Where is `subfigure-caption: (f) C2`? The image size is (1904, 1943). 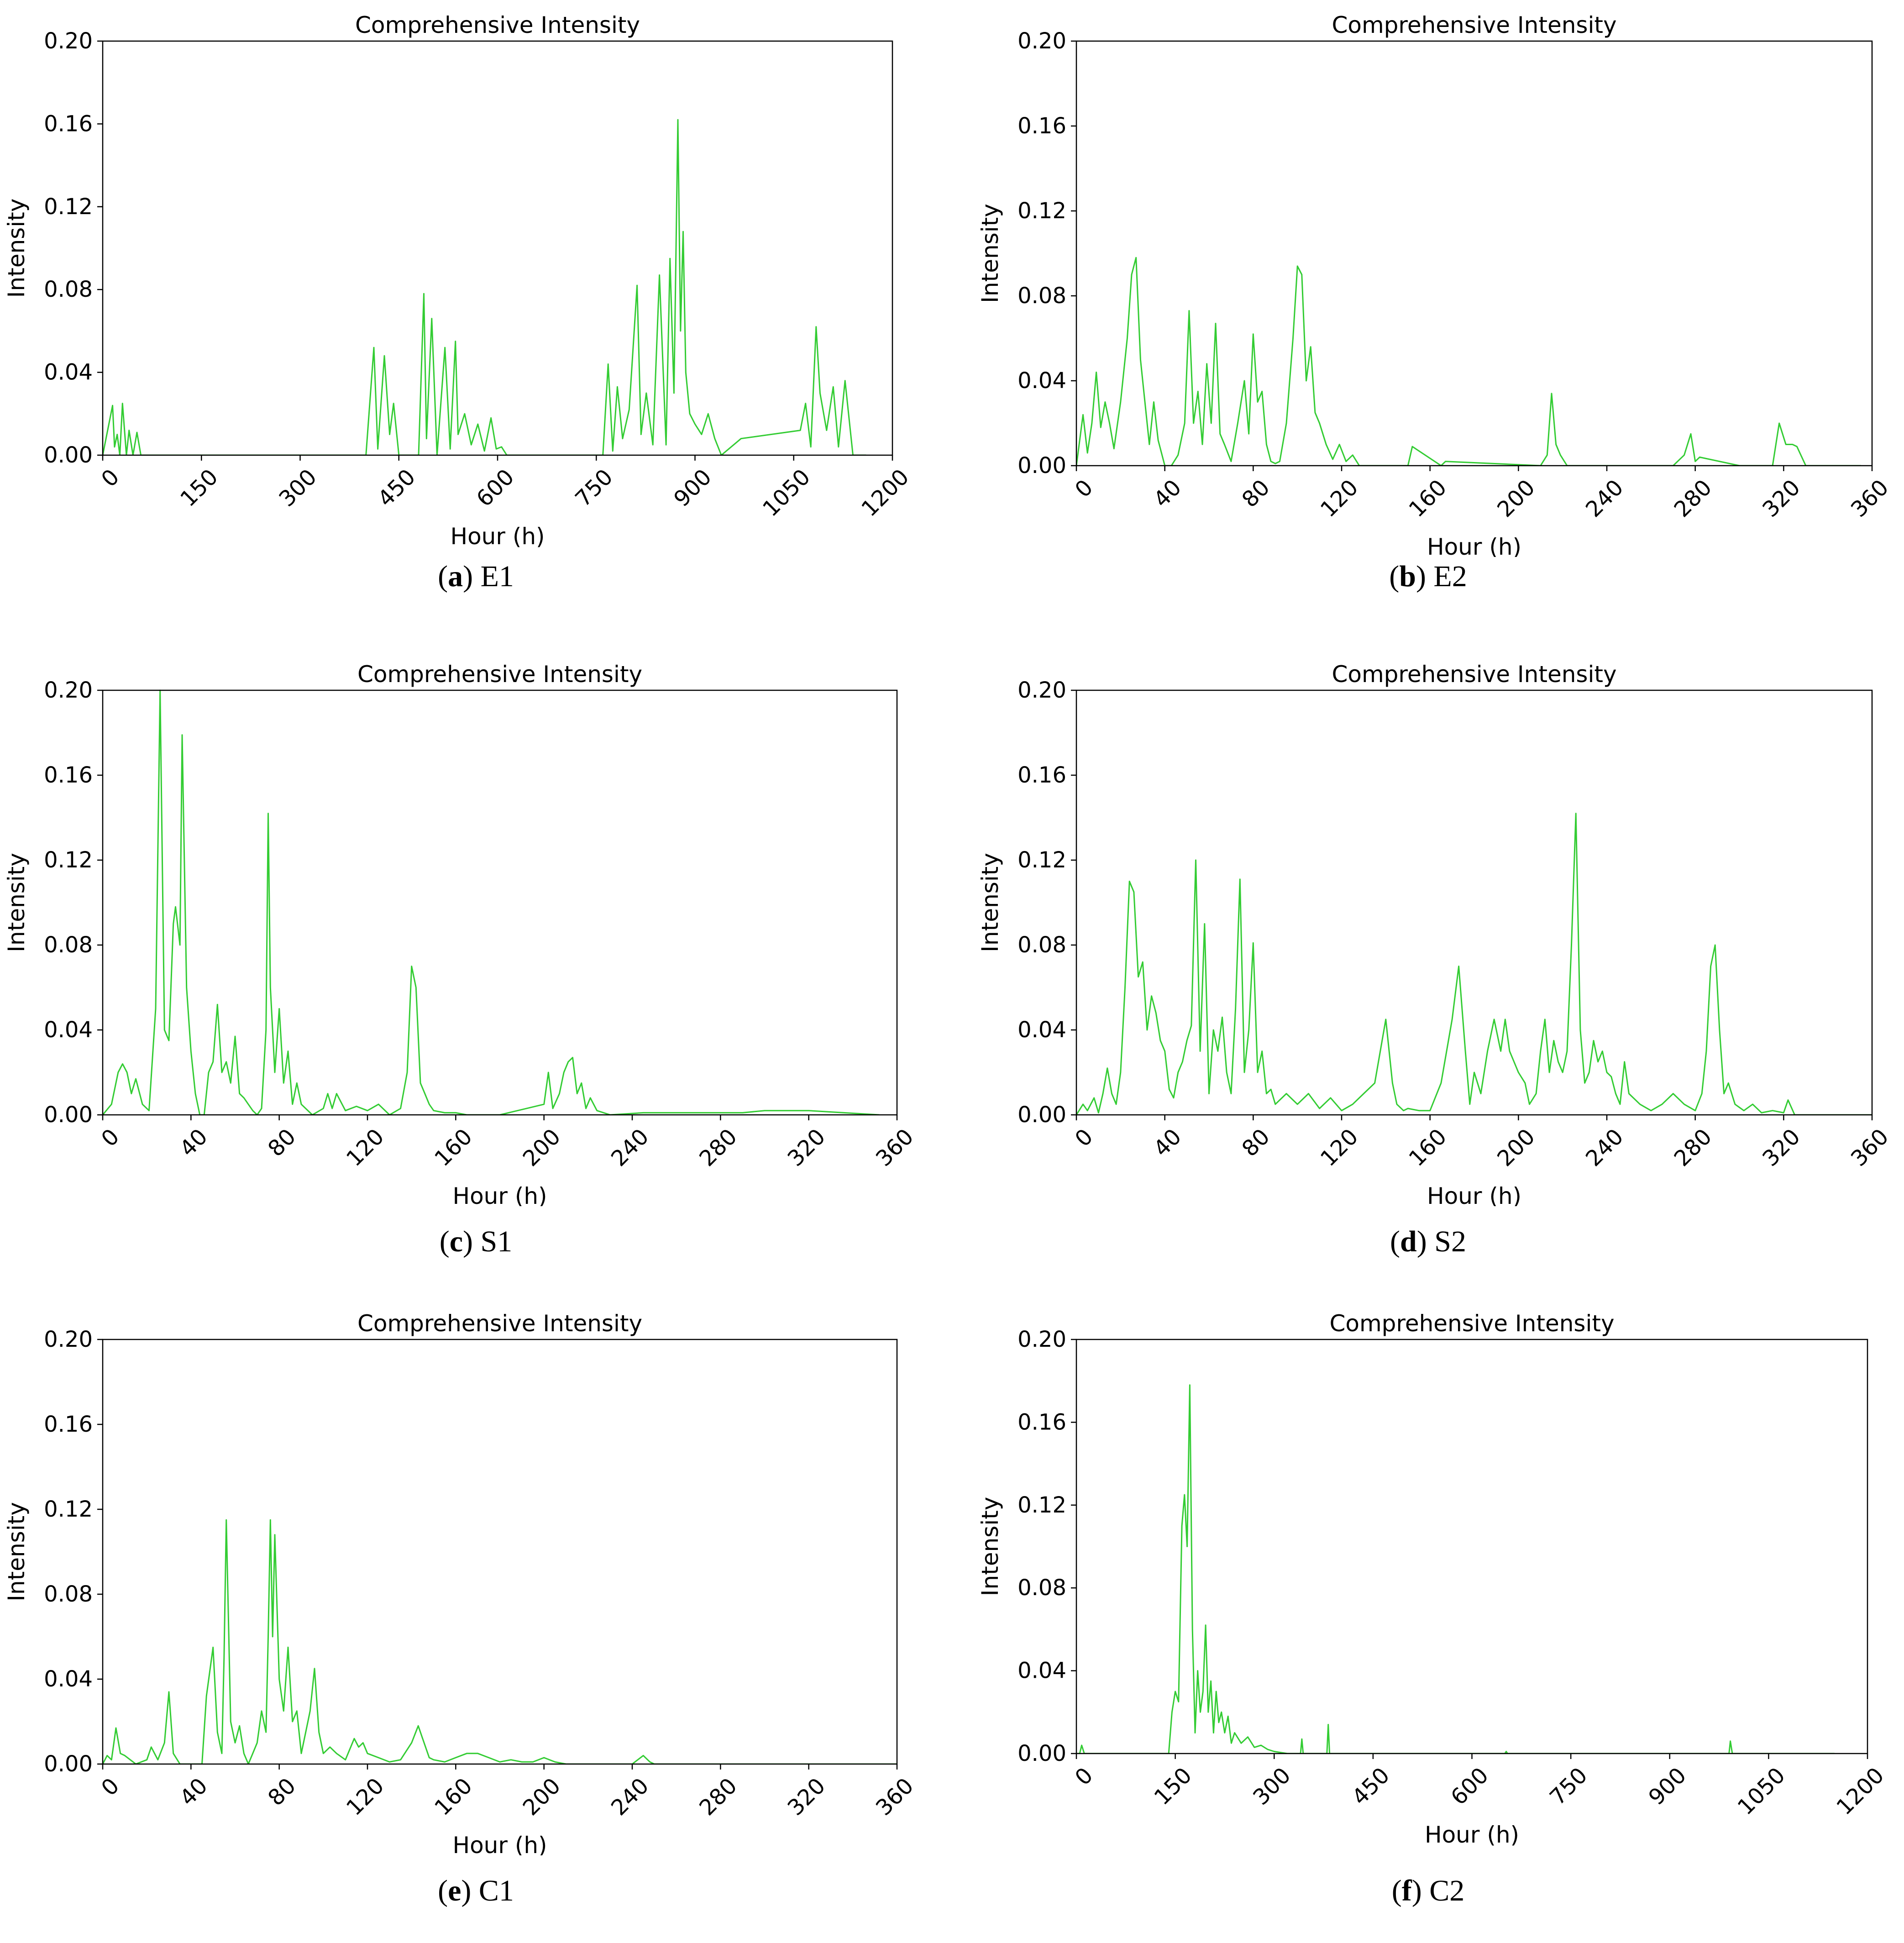 subfigure-caption: (f) C2 is located at coordinates (1428, 1890).